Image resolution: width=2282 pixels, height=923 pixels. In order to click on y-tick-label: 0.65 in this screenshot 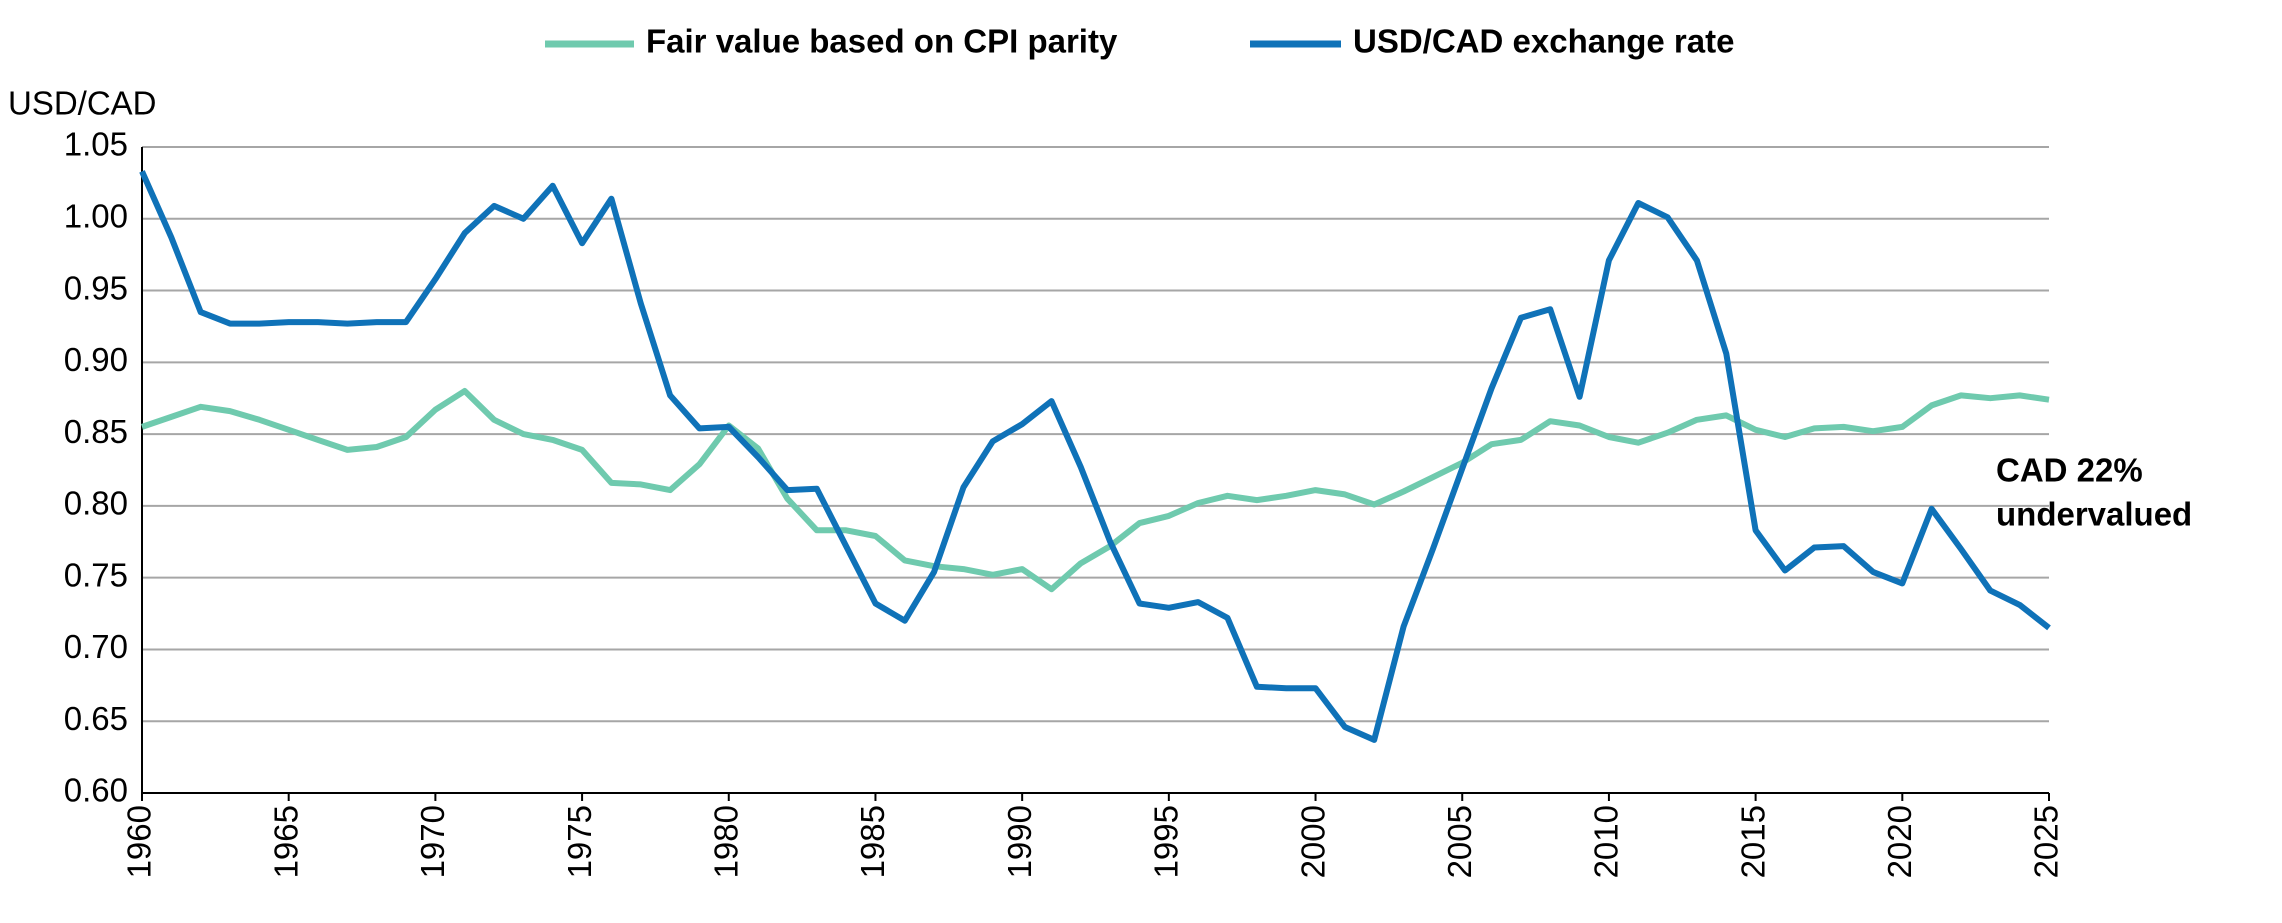, I will do `click(96, 718)`.